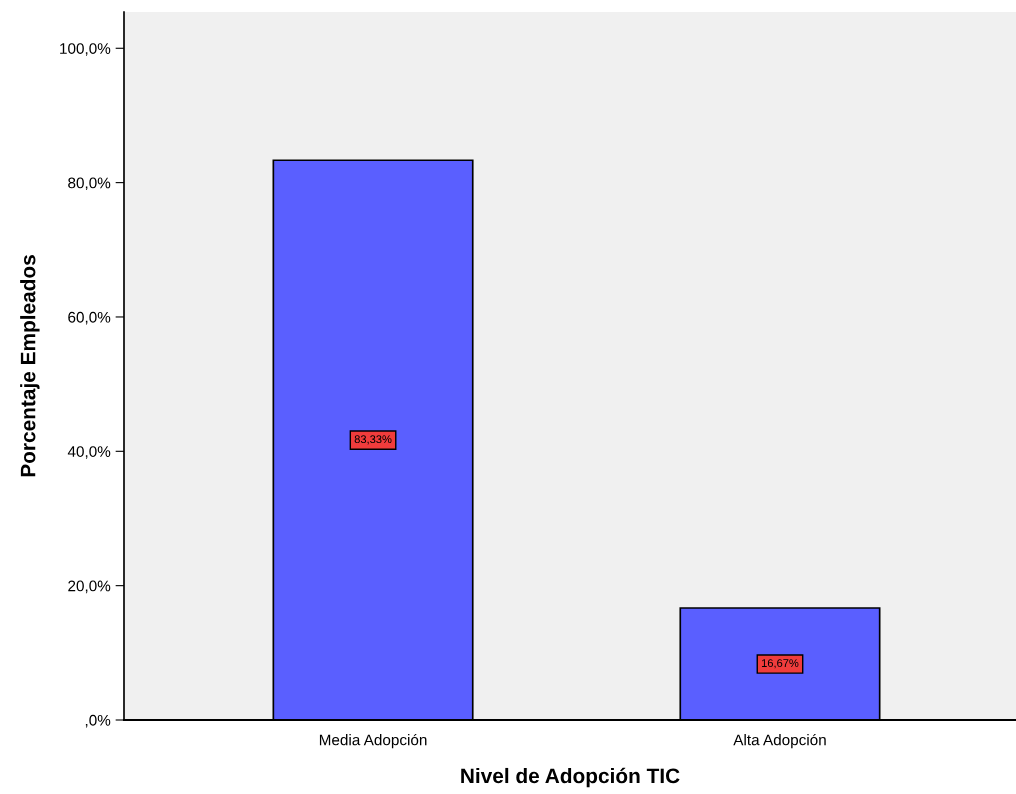 Image resolution: width=1016 pixels, height=794 pixels. I want to click on y-tick-label: 60,0%, so click(89, 318).